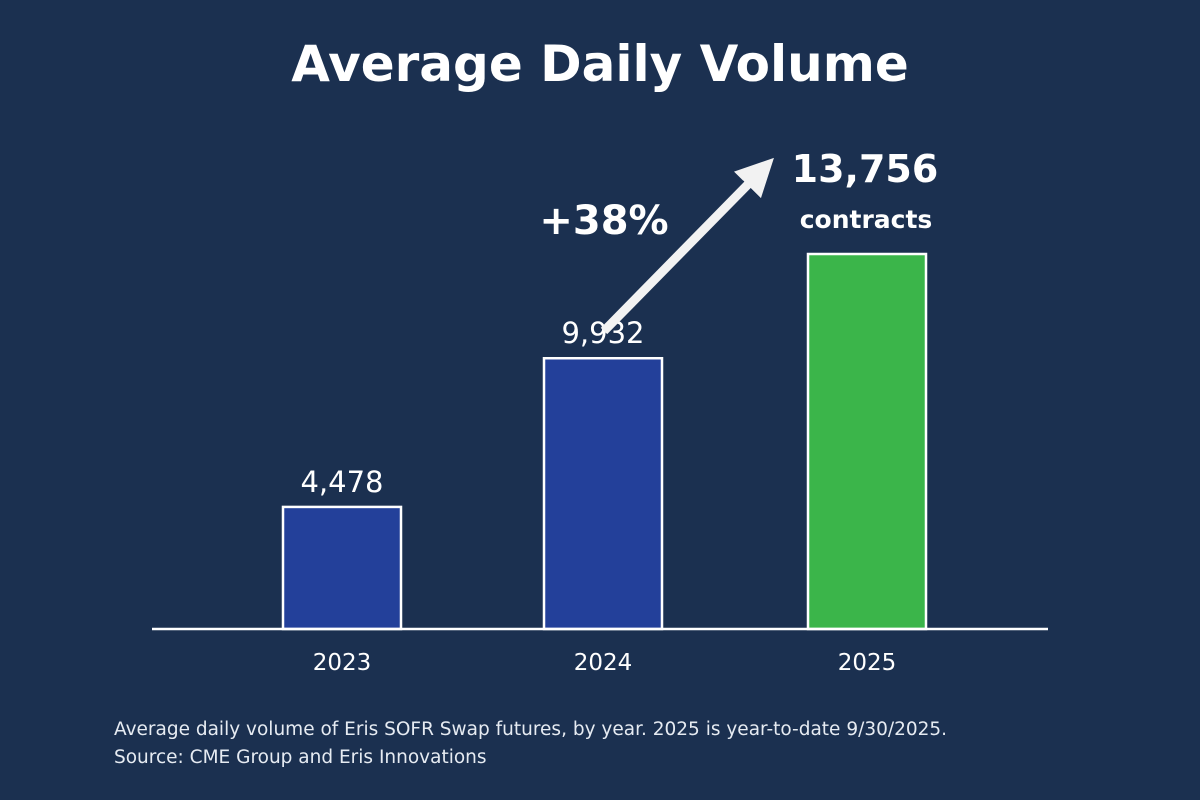 This screenshot has height=800, width=1200. Describe the element at coordinates (341, 482) in the screenshot. I see `value-label-2023: 4,478` at that location.